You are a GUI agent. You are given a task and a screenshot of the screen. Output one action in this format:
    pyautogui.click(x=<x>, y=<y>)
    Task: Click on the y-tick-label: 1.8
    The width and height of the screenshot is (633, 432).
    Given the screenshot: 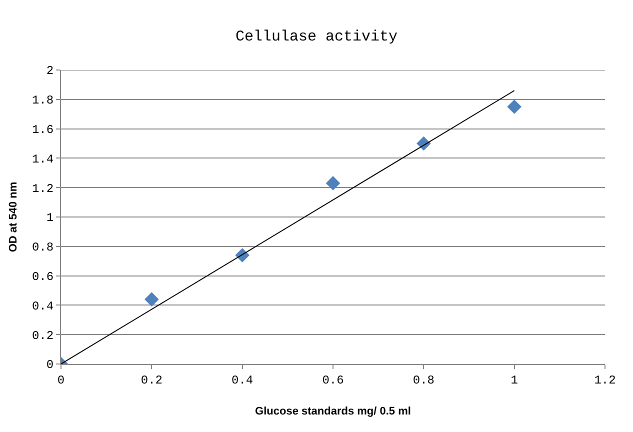 What is the action you would take?
    pyautogui.click(x=43, y=101)
    